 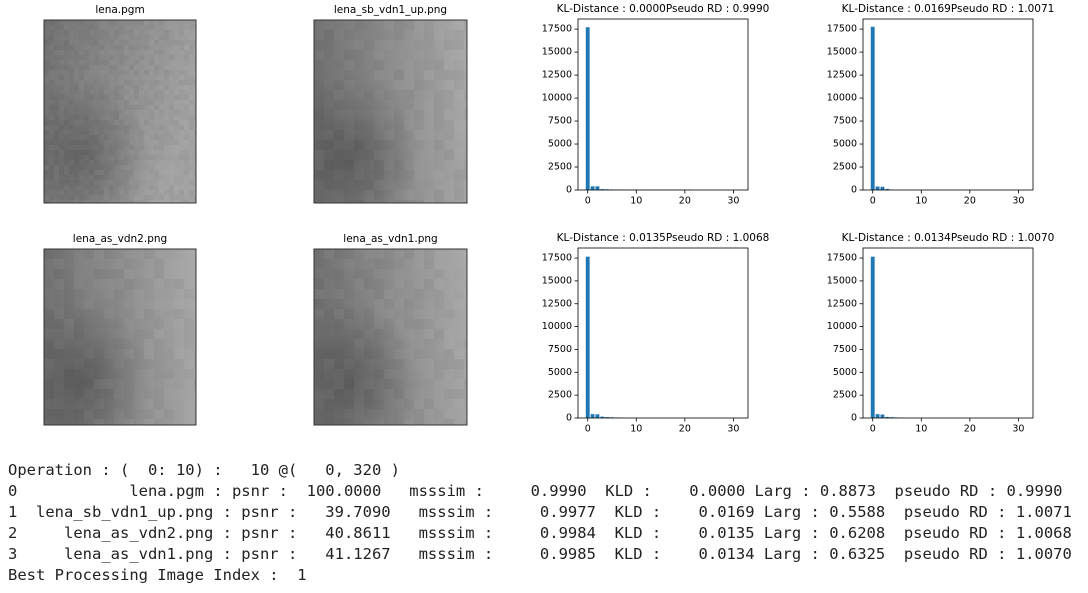 What do you see at coordinates (557, 258) in the screenshot?
I see `y-tick-label: 17500` at bounding box center [557, 258].